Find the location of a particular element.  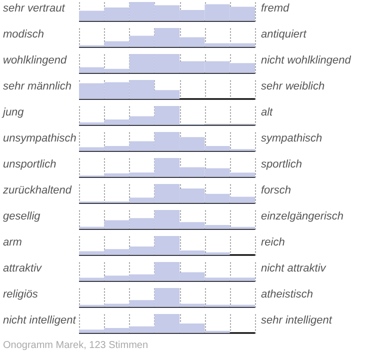

y-axis-title: unsympathisch is located at coordinates (39, 138).